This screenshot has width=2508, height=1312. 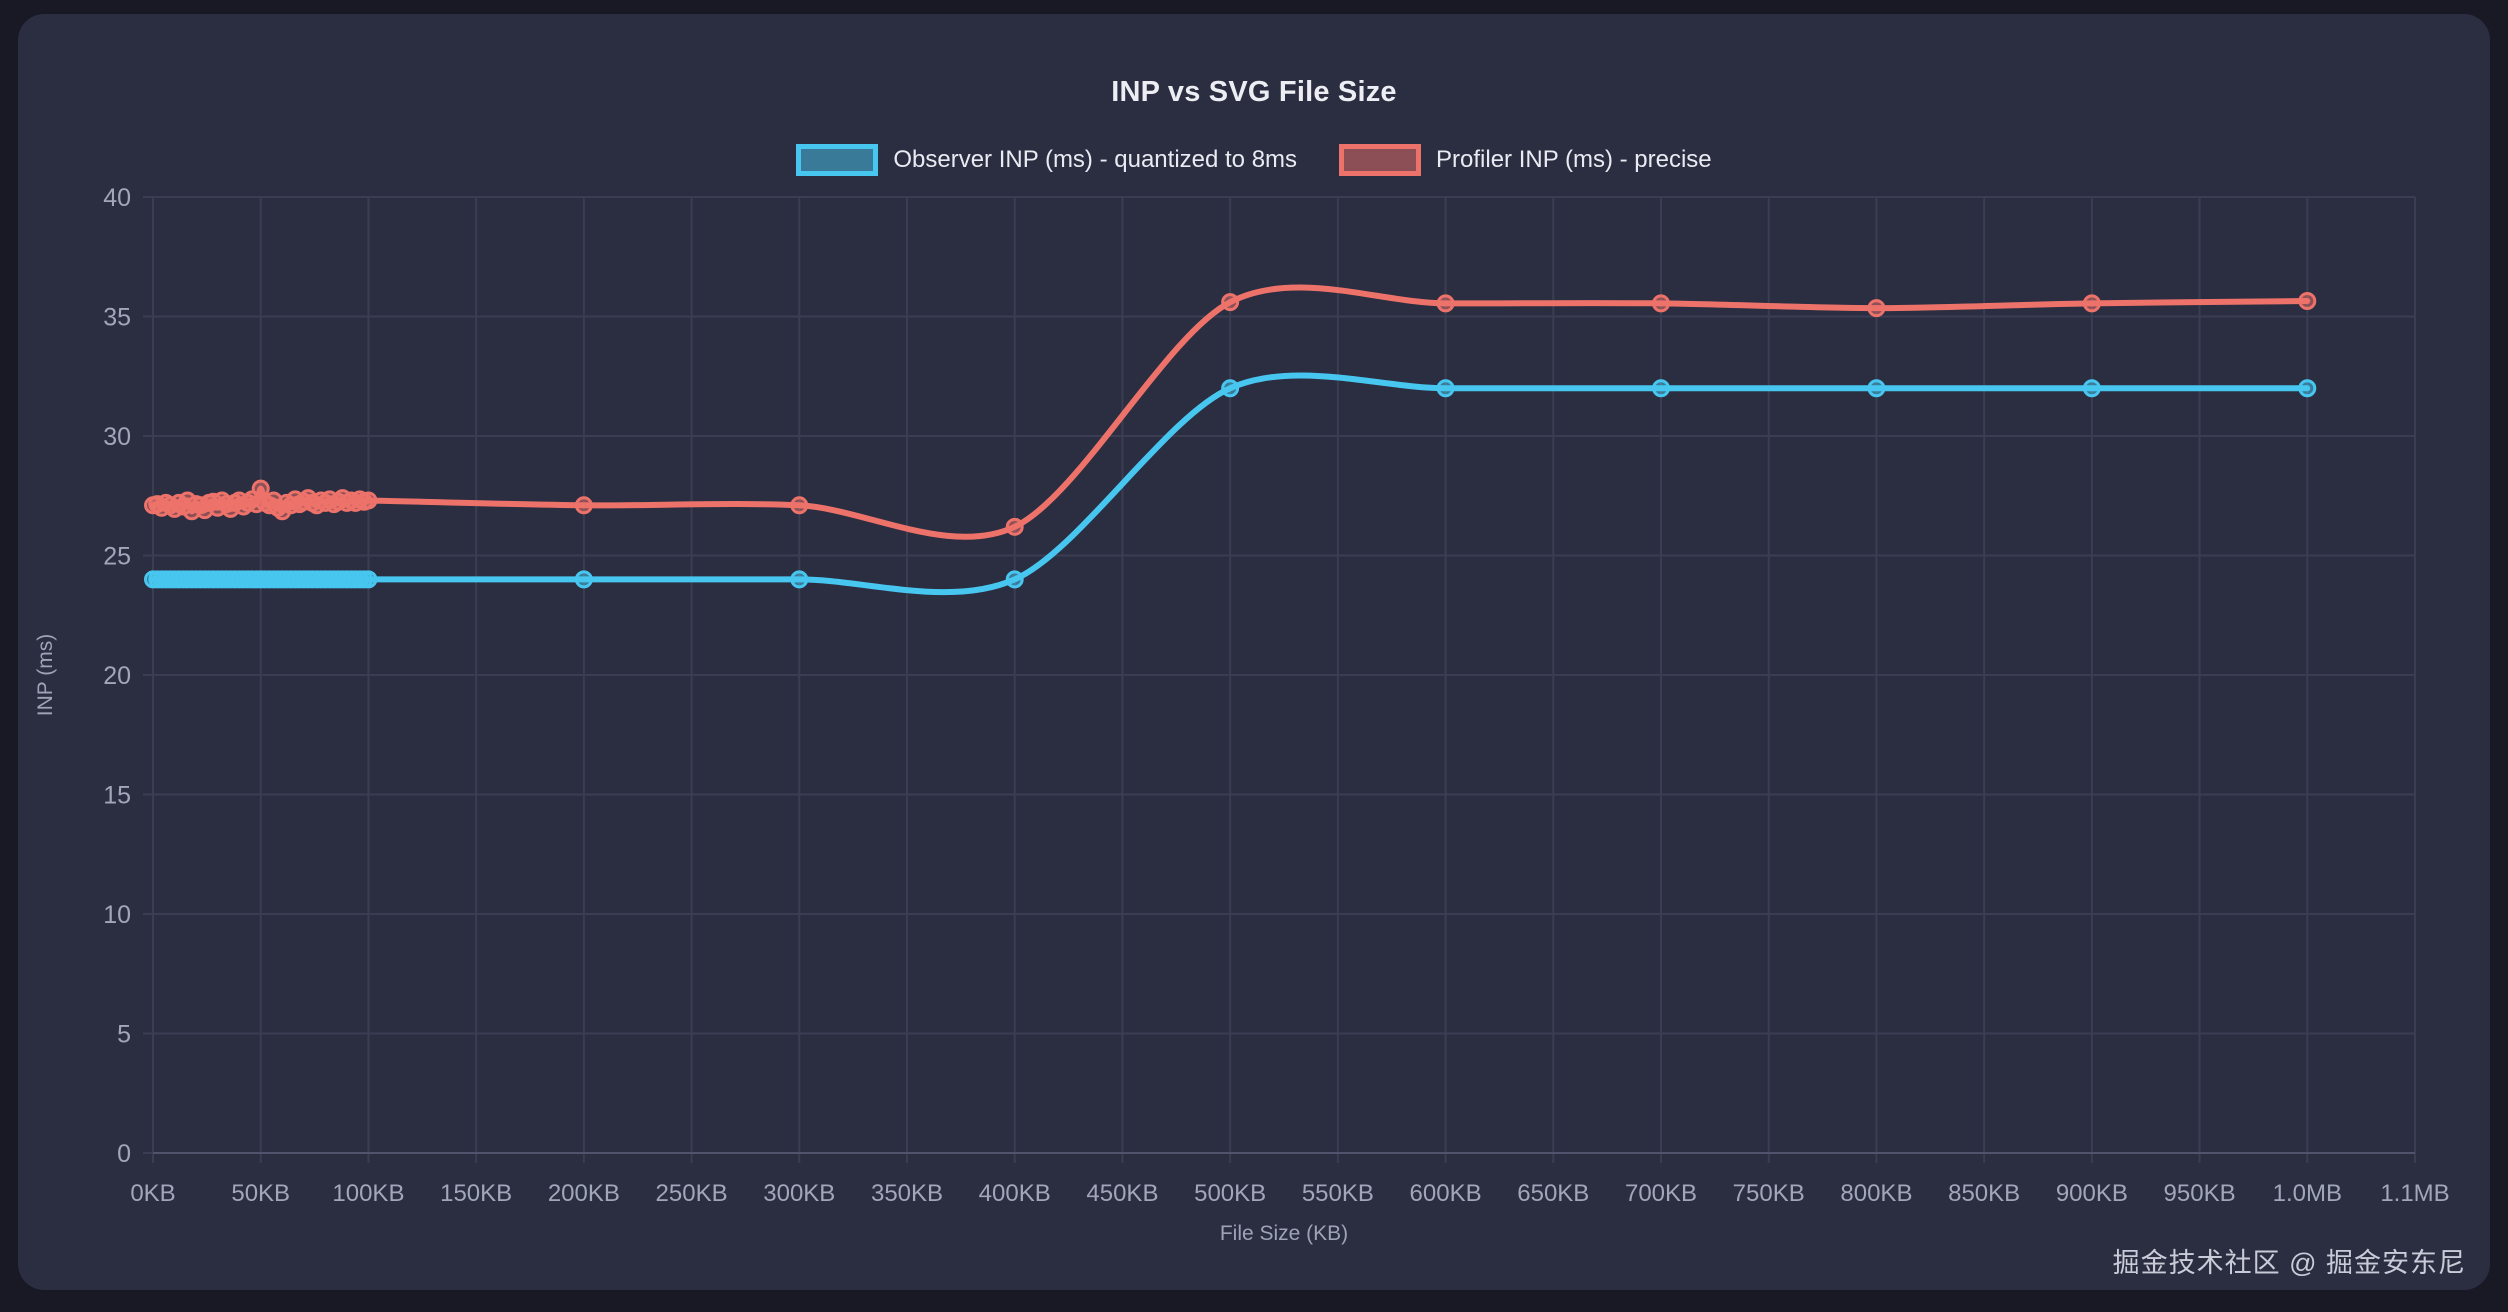 What do you see at coordinates (1661, 1193) in the screenshot?
I see `x-tick-label: 700KB` at bounding box center [1661, 1193].